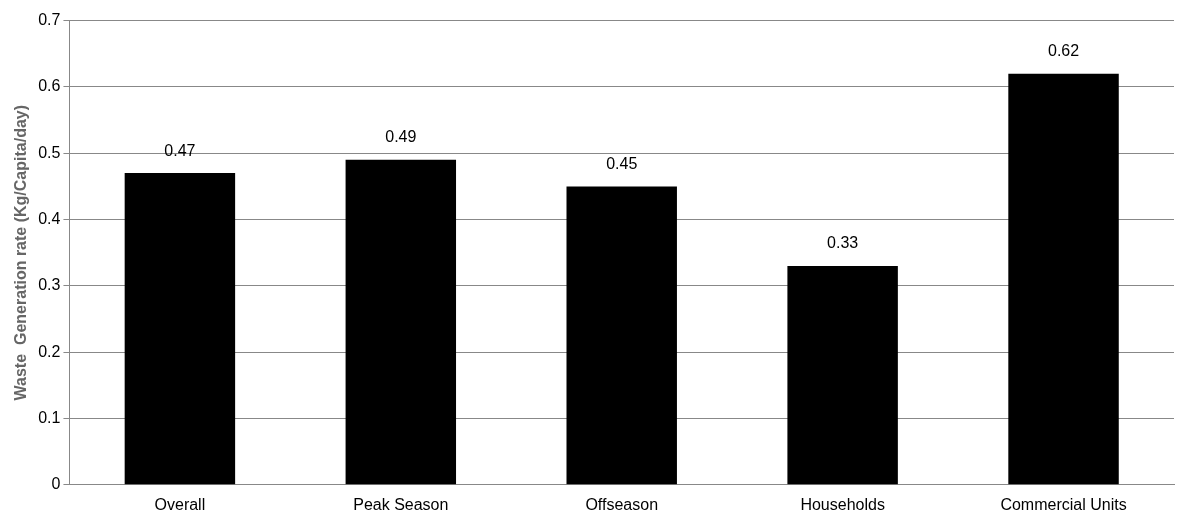 Image resolution: width=1192 pixels, height=526 pixels. I want to click on y-axis-title: Waste Generation rate (Kg/Capita/day), so click(21, 252).